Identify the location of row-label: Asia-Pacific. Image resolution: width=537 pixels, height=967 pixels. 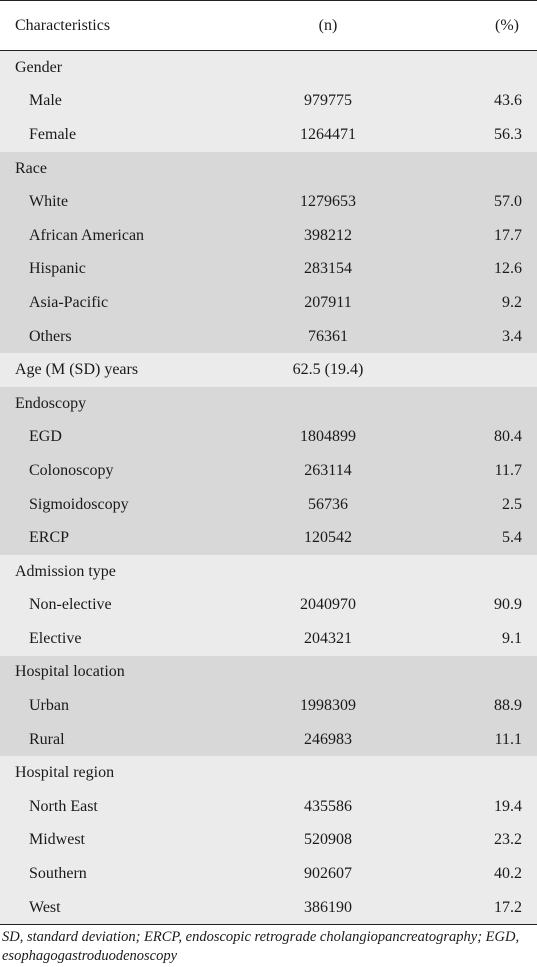
(69, 302).